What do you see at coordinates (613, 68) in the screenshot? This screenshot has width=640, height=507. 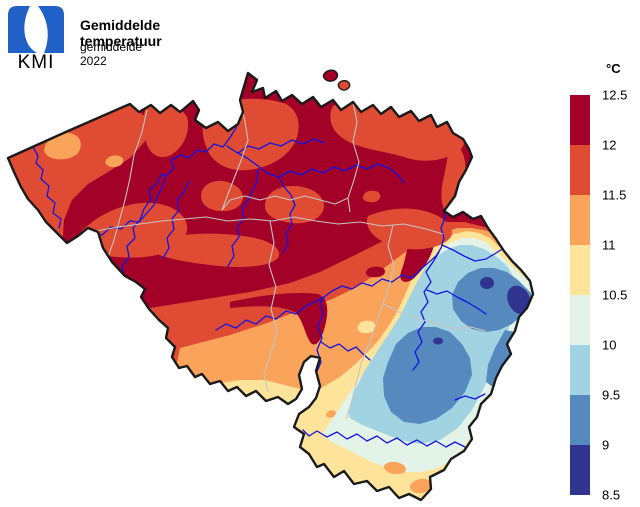 I see `legend-unit-label: °C` at bounding box center [613, 68].